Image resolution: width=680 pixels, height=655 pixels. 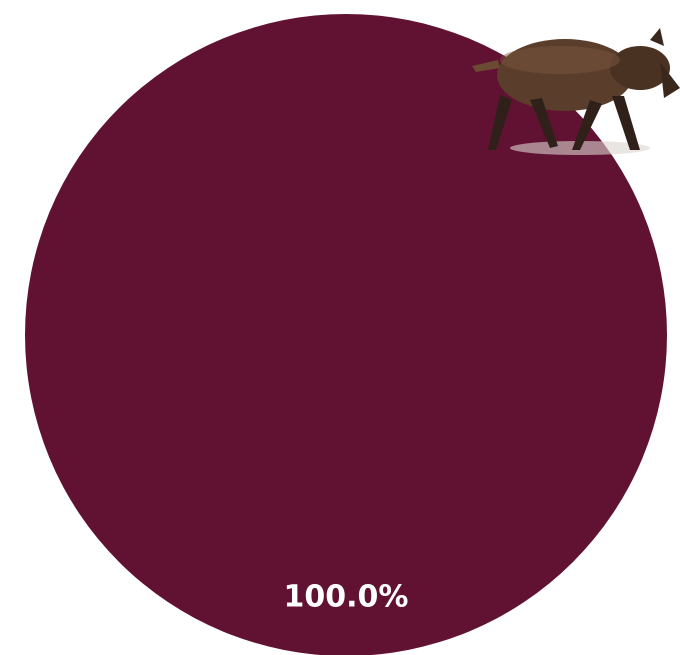 I want to click on boar-image, so click(x=576, y=91).